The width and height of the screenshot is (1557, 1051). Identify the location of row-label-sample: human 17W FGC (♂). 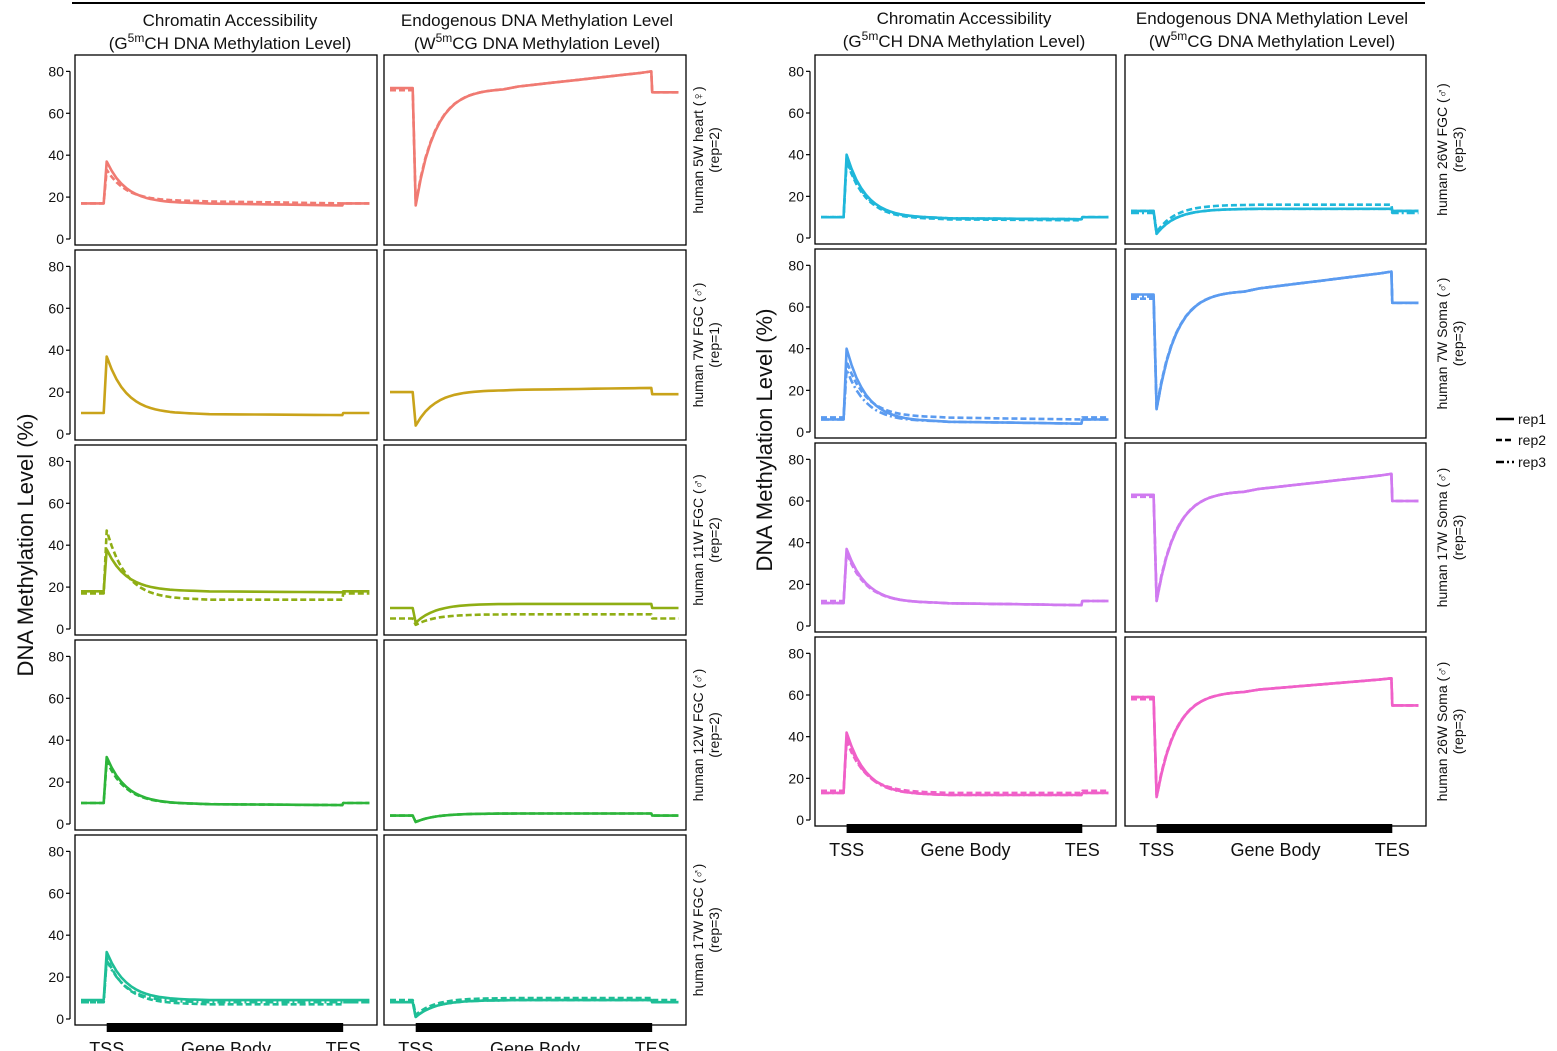
(698, 930).